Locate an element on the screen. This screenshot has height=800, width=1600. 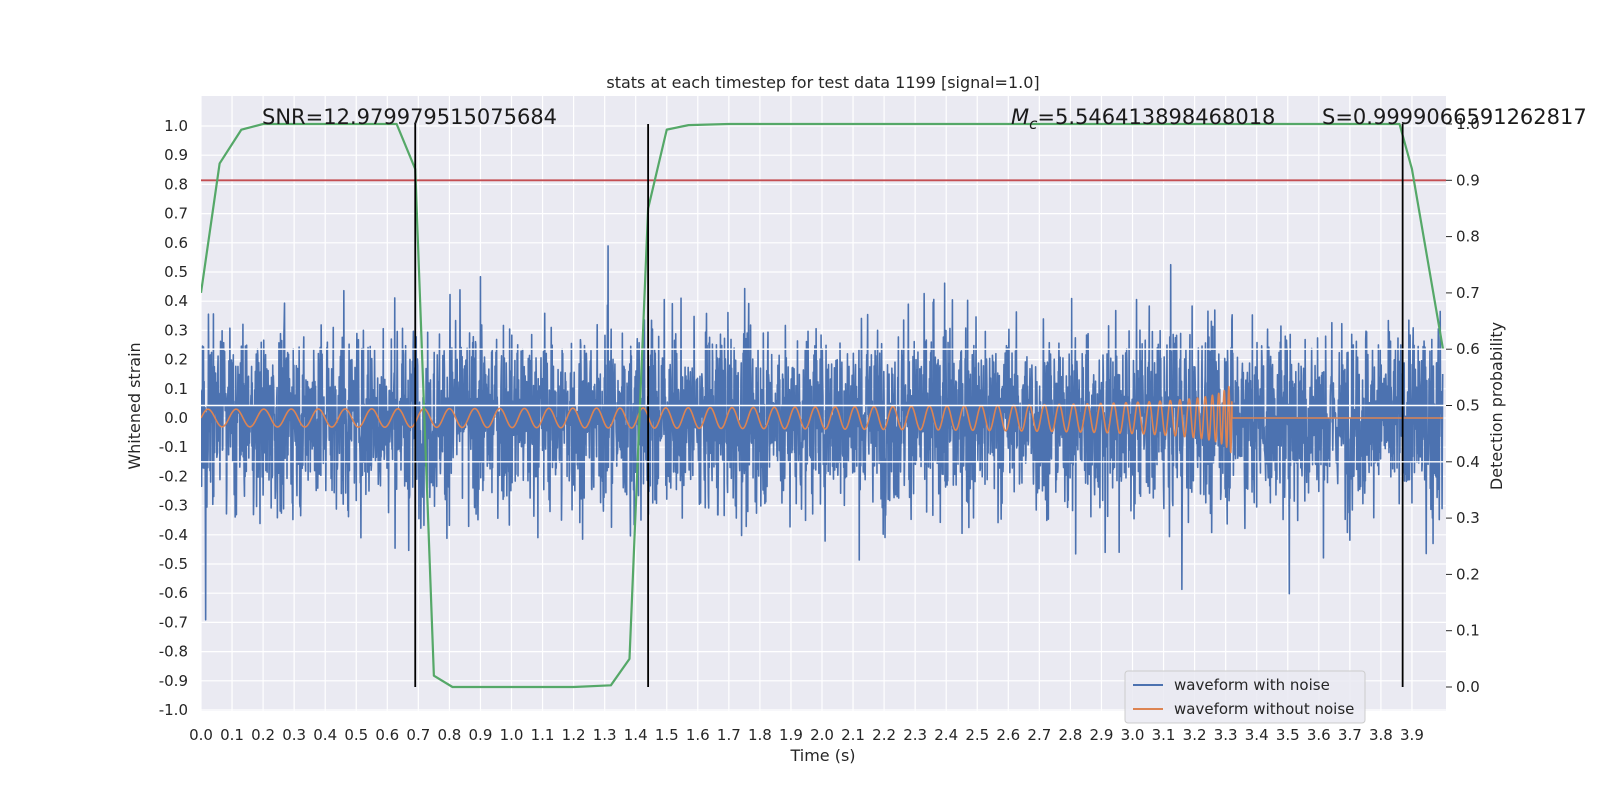
y2-tick-label: 0.9 is located at coordinates (1468, 180).